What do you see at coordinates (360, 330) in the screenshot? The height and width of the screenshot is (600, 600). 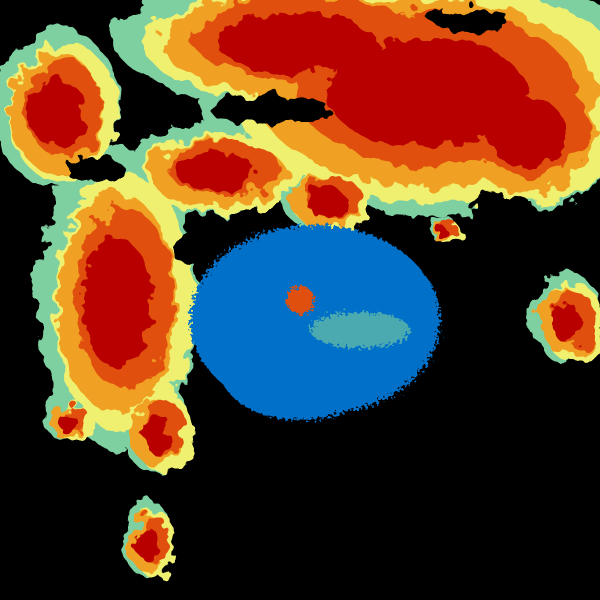 I see `clutter-ring` at bounding box center [360, 330].